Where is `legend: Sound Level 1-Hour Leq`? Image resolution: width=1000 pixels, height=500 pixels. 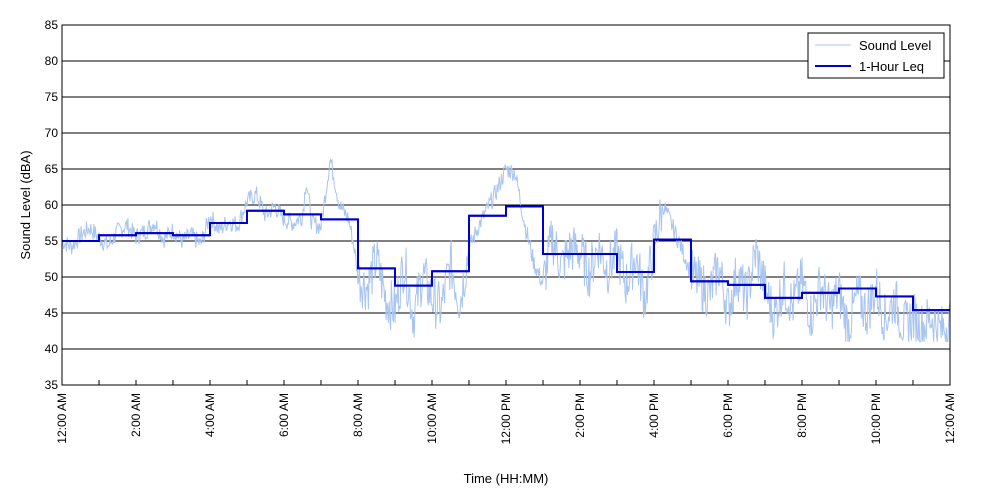
legend: Sound Level 1-Hour Leq is located at coordinates (876, 55).